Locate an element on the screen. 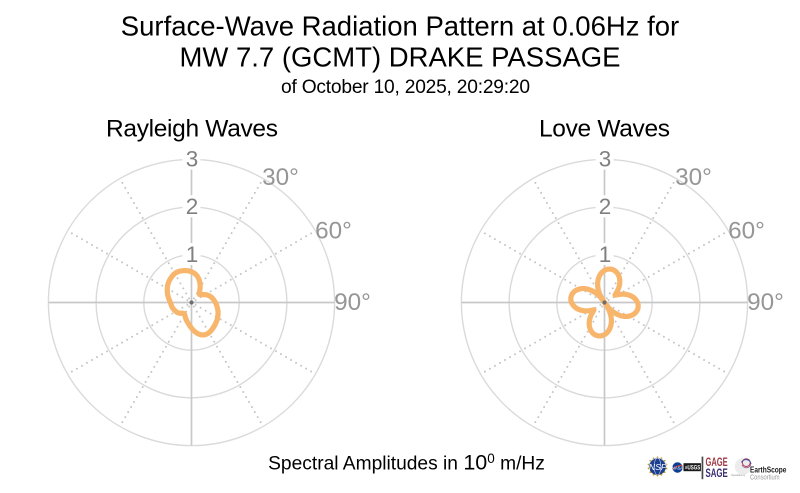 The height and width of the screenshot is (493, 800). svg-text: SAGE is located at coordinates (717, 473).